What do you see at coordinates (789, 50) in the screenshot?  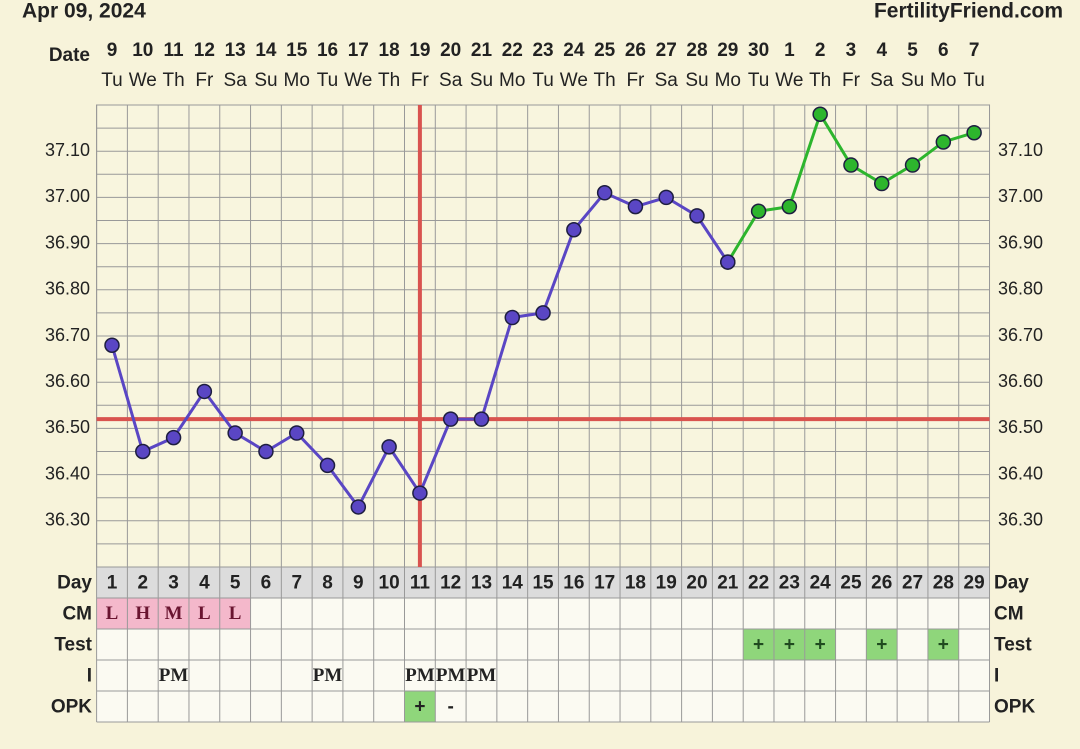 I see `date-label: 1` at bounding box center [789, 50].